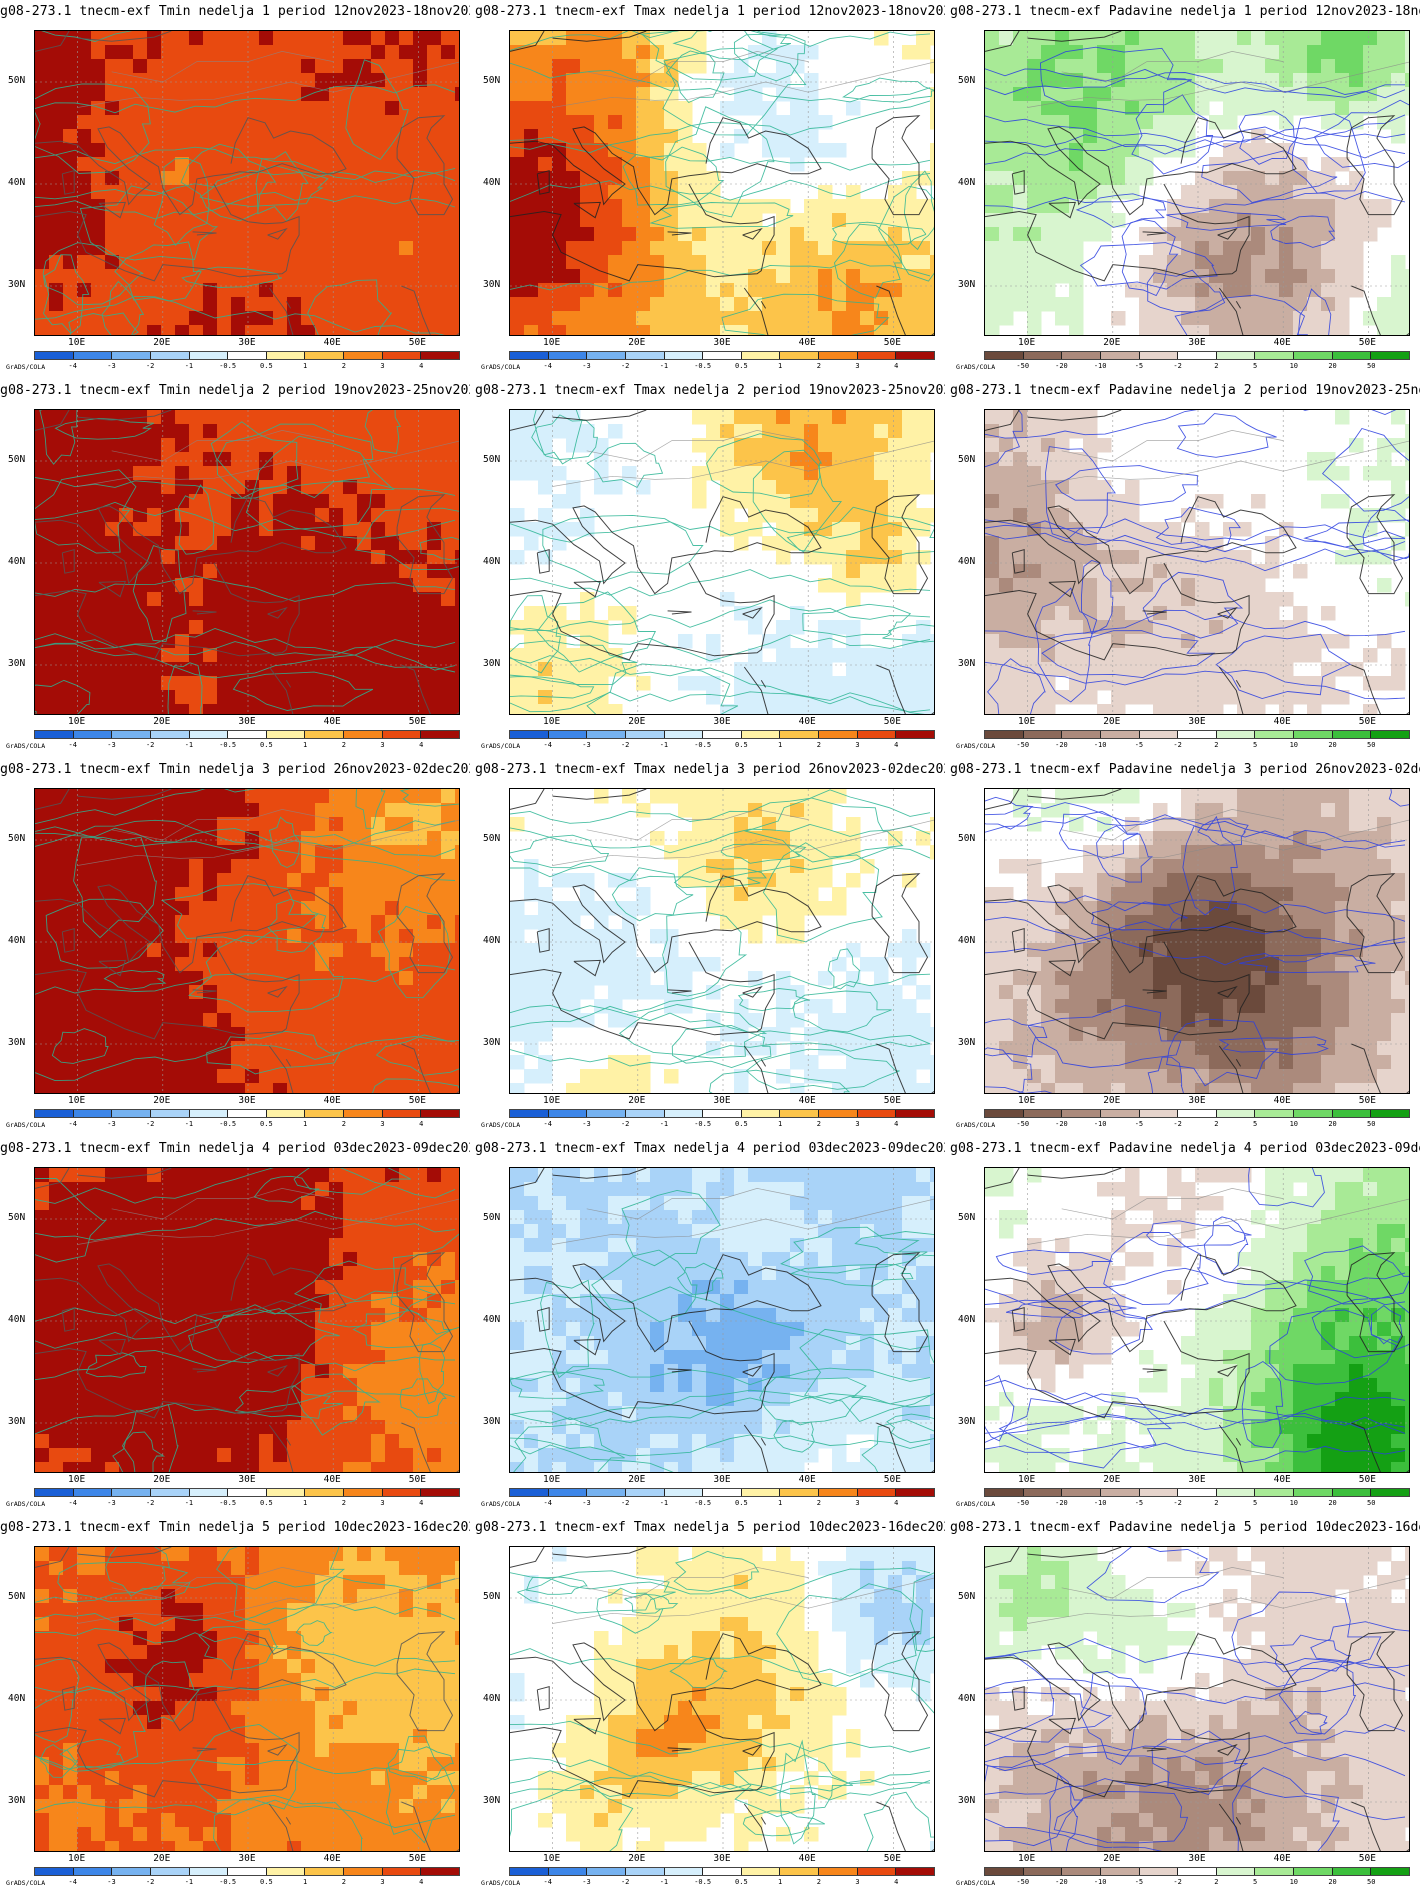 The image size is (1425, 1895). What do you see at coordinates (1294, 366) in the screenshot?
I see `color-bar-label: 10` at bounding box center [1294, 366].